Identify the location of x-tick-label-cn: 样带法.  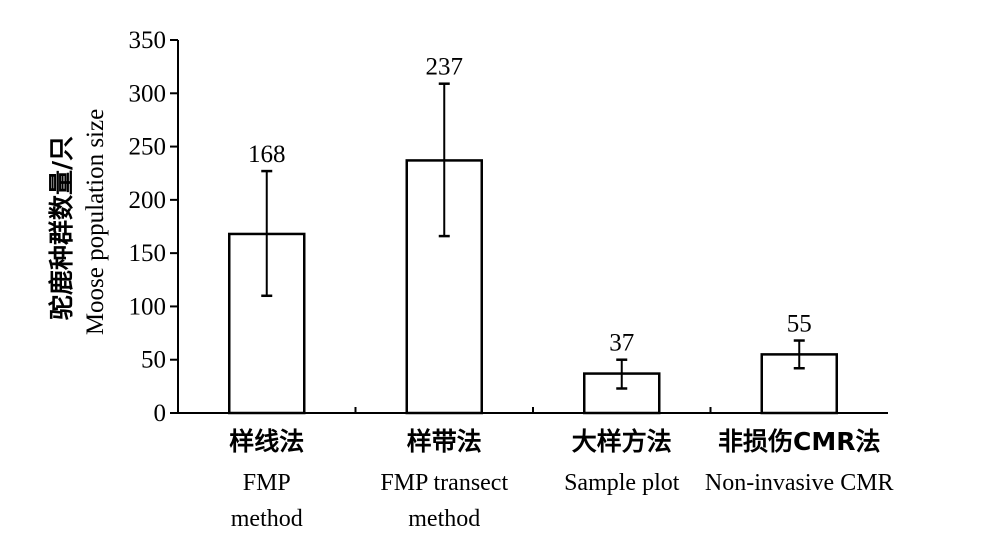
(444, 441).